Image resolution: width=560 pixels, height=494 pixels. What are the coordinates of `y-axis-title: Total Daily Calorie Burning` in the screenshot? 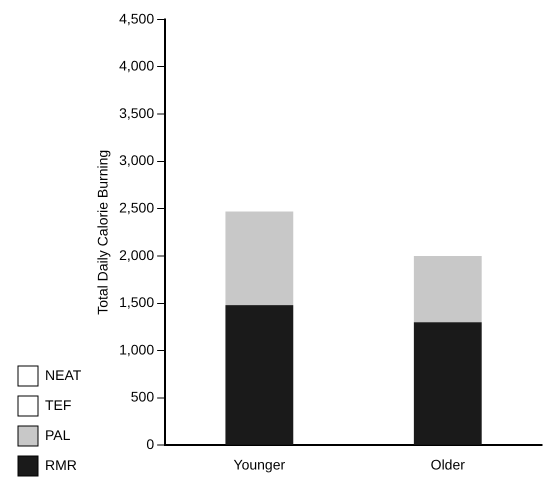 It's located at (102, 232).